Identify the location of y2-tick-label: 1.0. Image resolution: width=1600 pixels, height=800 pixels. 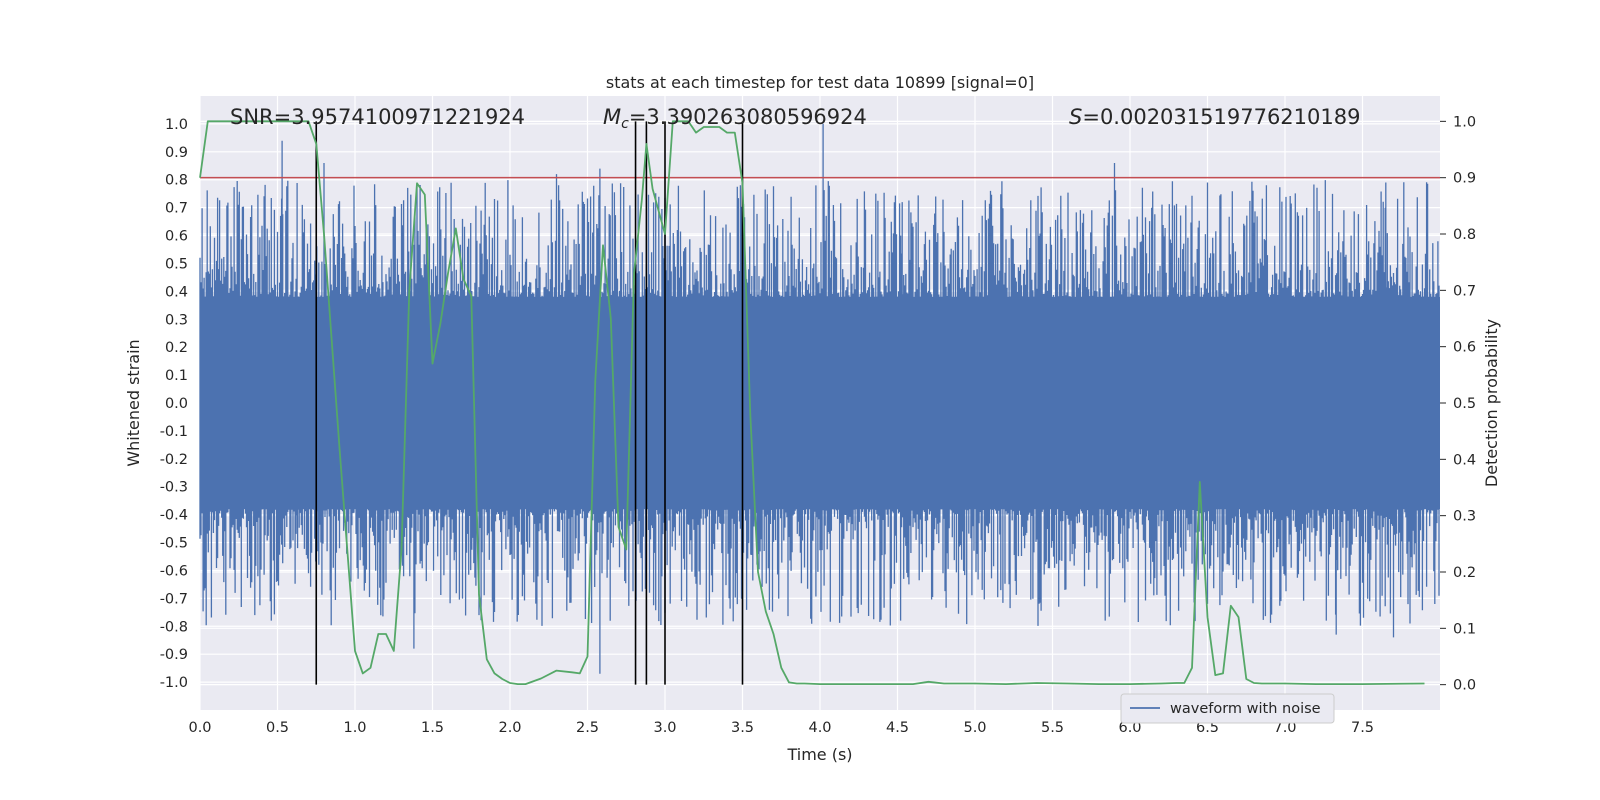
(1464, 122).